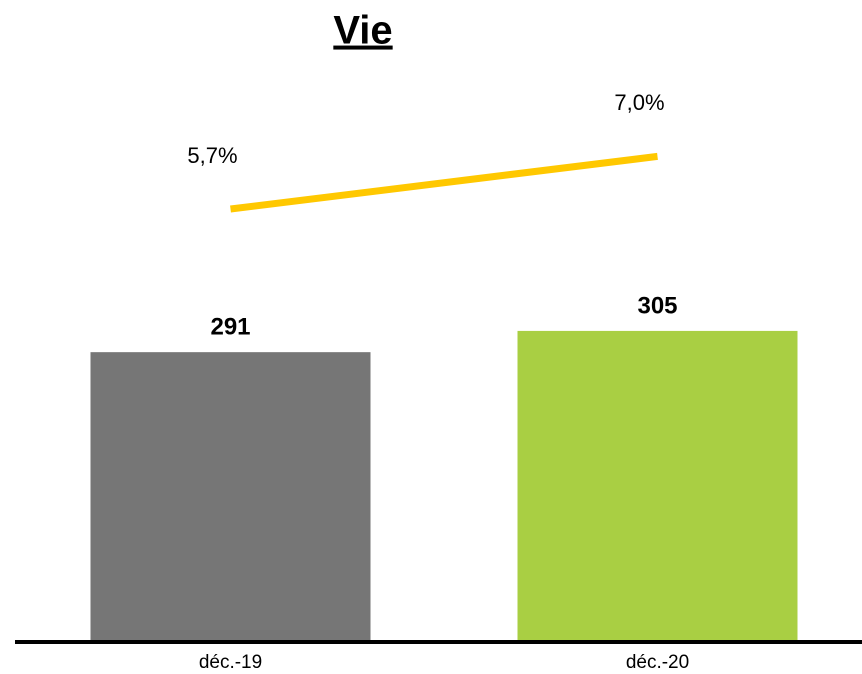  Describe the element at coordinates (212, 155) in the screenshot. I see `line-value-label: 5,7%` at that location.